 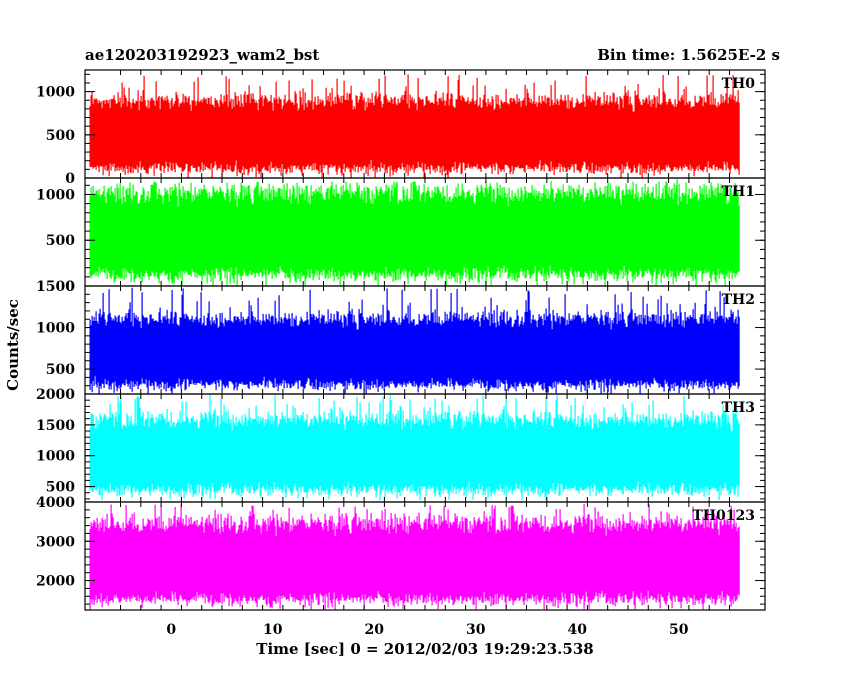 I want to click on chart-title: ae120203192923_wam2_bst, so click(x=202, y=55).